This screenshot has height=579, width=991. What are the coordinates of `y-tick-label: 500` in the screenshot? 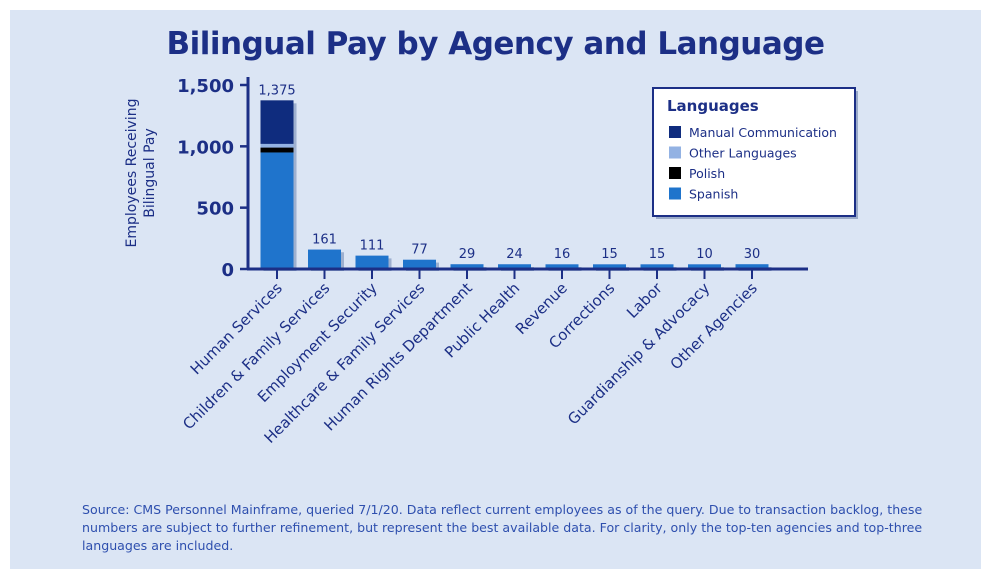 It's located at (215, 209).